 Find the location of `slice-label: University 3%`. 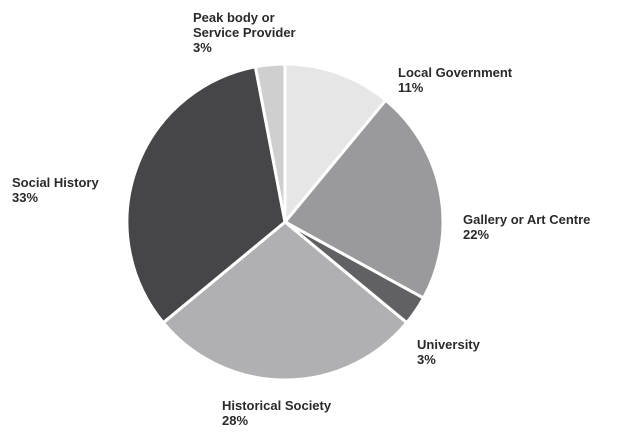

slice-label: University 3% is located at coordinates (477, 352).